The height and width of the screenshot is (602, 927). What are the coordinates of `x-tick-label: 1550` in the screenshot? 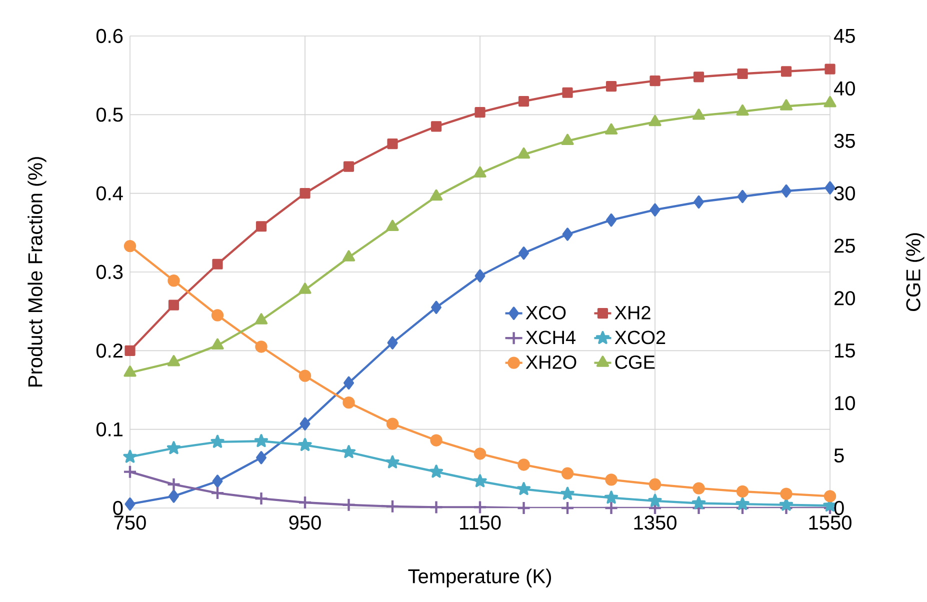 It's located at (830, 523).